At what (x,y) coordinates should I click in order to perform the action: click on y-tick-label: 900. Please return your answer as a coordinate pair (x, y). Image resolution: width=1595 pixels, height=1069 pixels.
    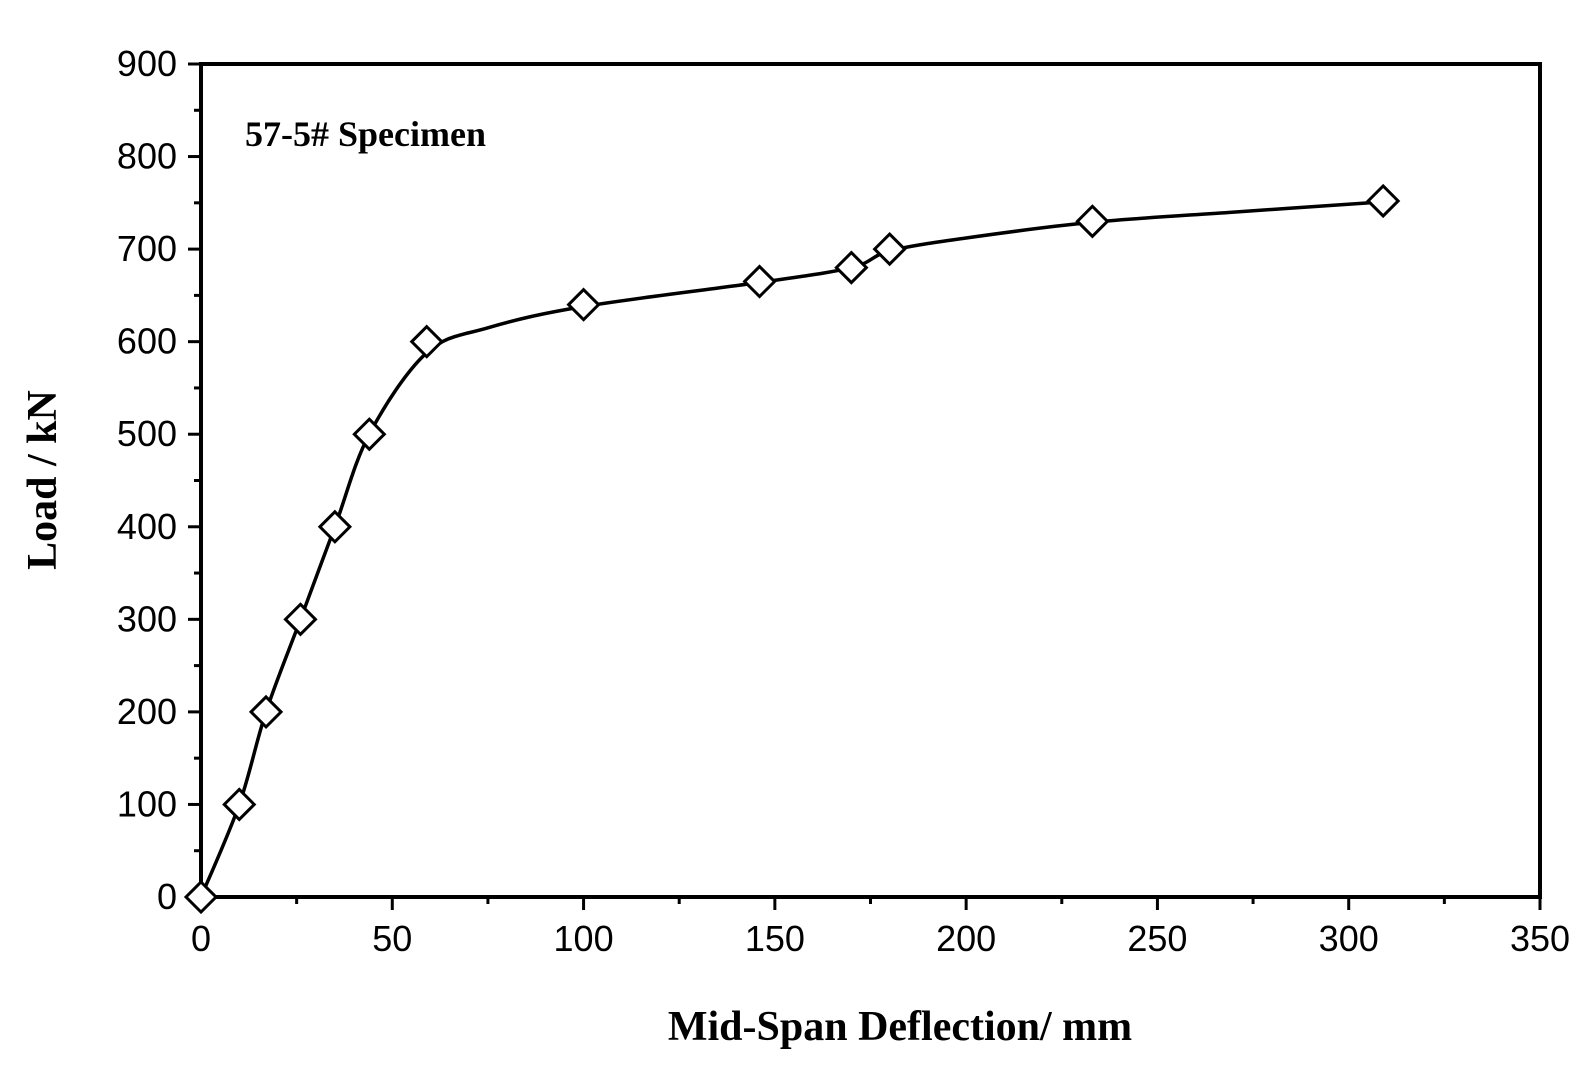
    Looking at the image, I should click on (147, 63).